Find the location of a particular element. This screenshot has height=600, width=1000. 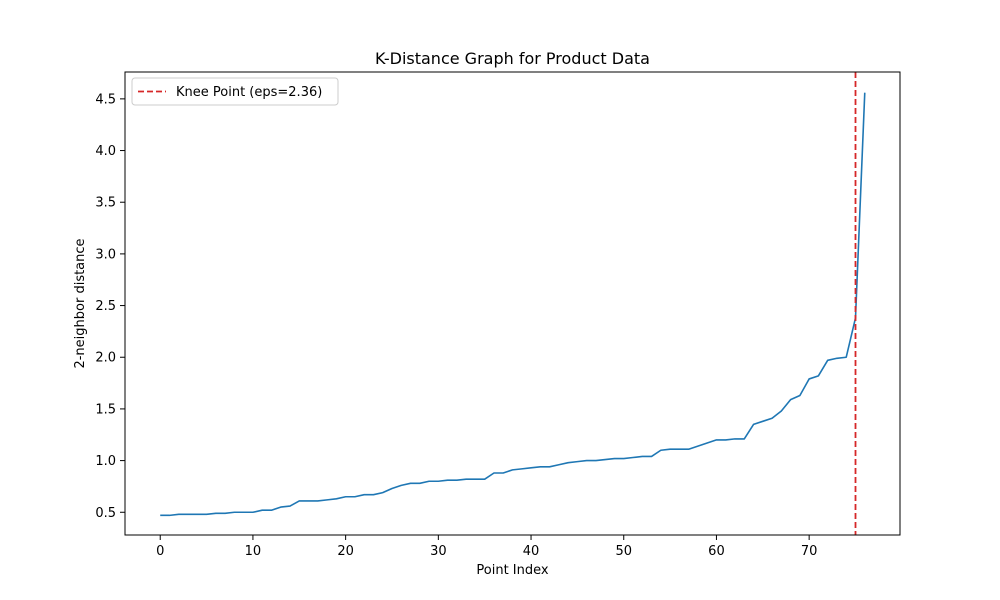

x-tick-label-10: 10 is located at coordinates (253, 551).